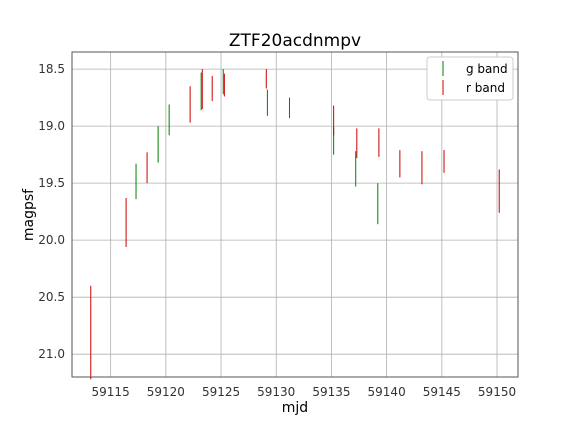  What do you see at coordinates (276, 392) in the screenshot?
I see `x-tick-label: 59130` at bounding box center [276, 392].